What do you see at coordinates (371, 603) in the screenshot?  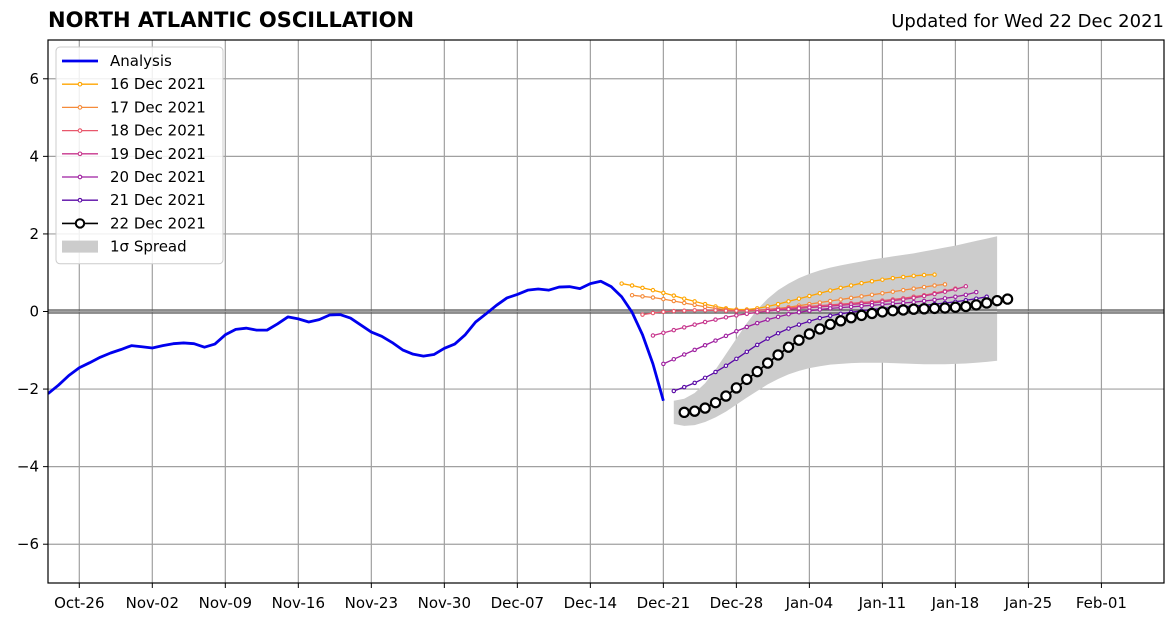 I see `x-tick-label: Nov-23` at bounding box center [371, 603].